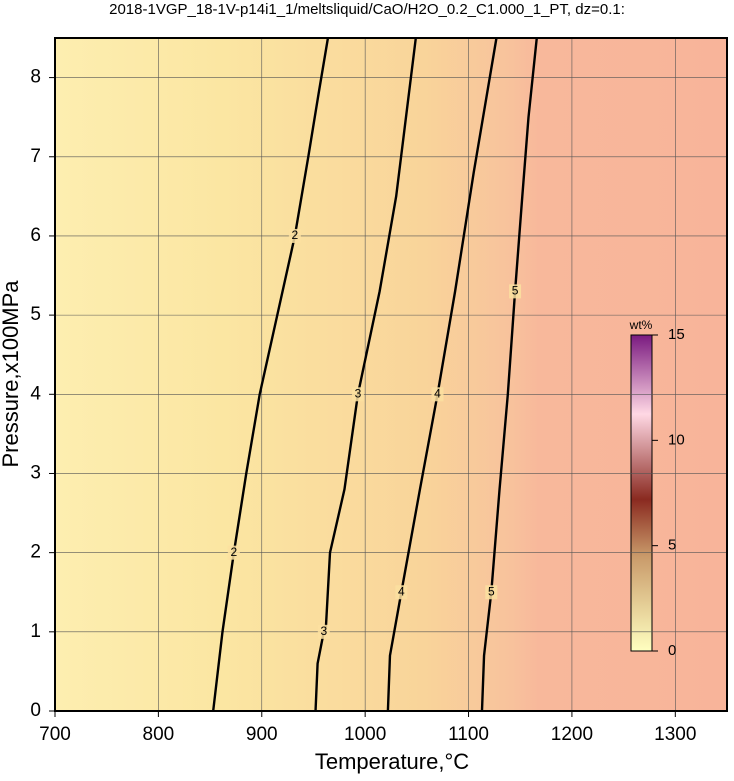 The height and width of the screenshot is (781, 734). I want to click on y-tick-label: 2, so click(35, 552).